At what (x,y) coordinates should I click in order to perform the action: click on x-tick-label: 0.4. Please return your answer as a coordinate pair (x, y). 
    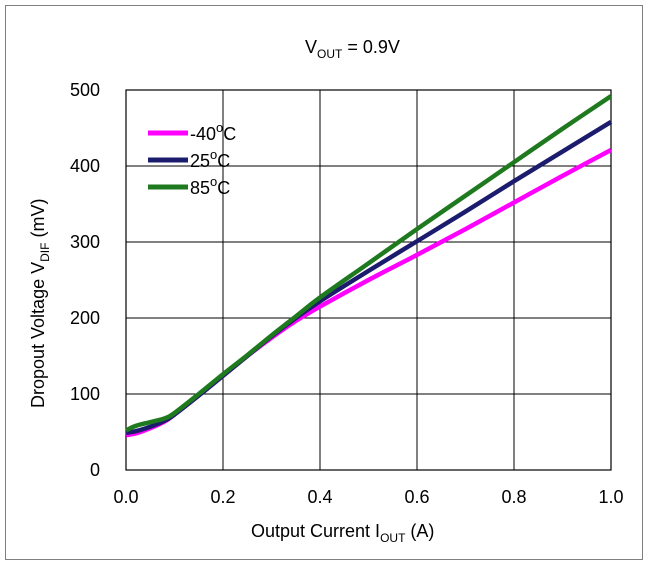
    Looking at the image, I should click on (319, 497).